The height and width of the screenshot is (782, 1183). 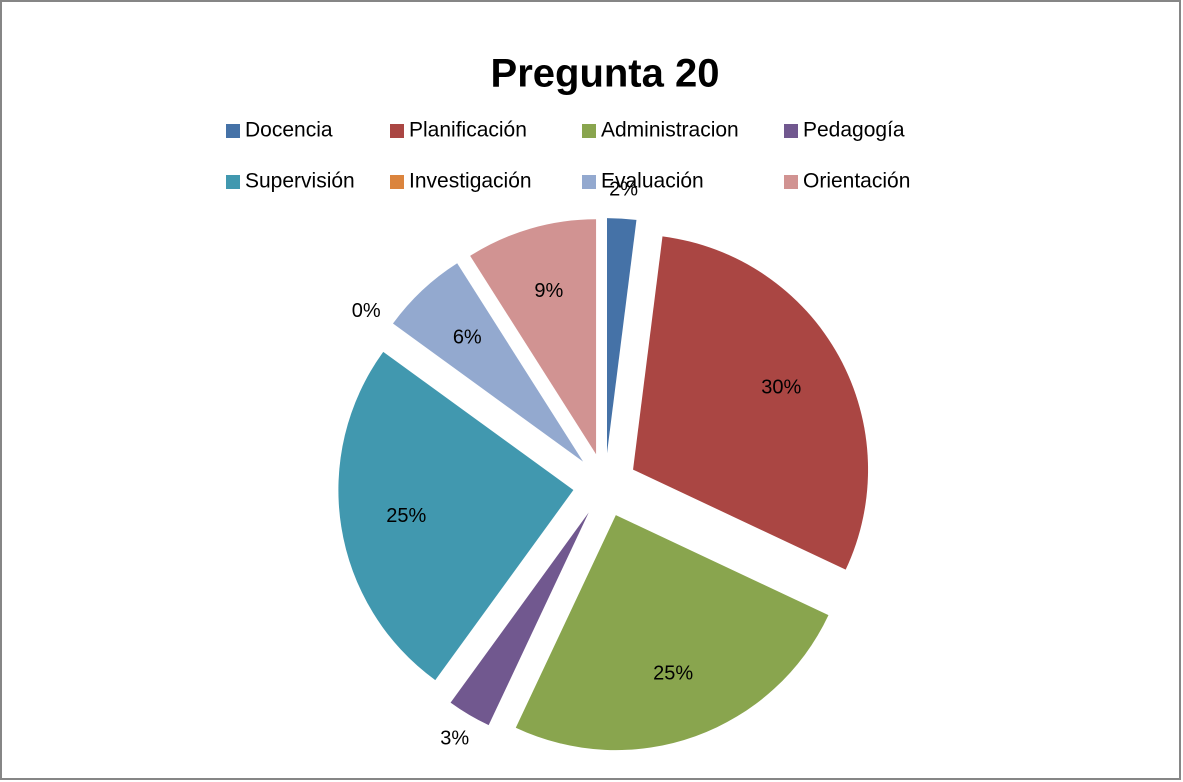 I want to click on legend-label: Docencia, so click(x=289, y=130).